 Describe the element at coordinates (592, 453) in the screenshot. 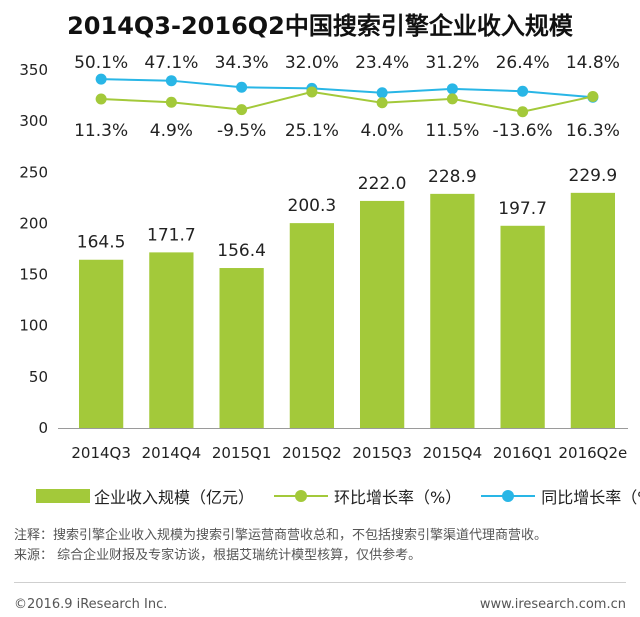

I see `x-tick-label: 2016Q2e` at that location.